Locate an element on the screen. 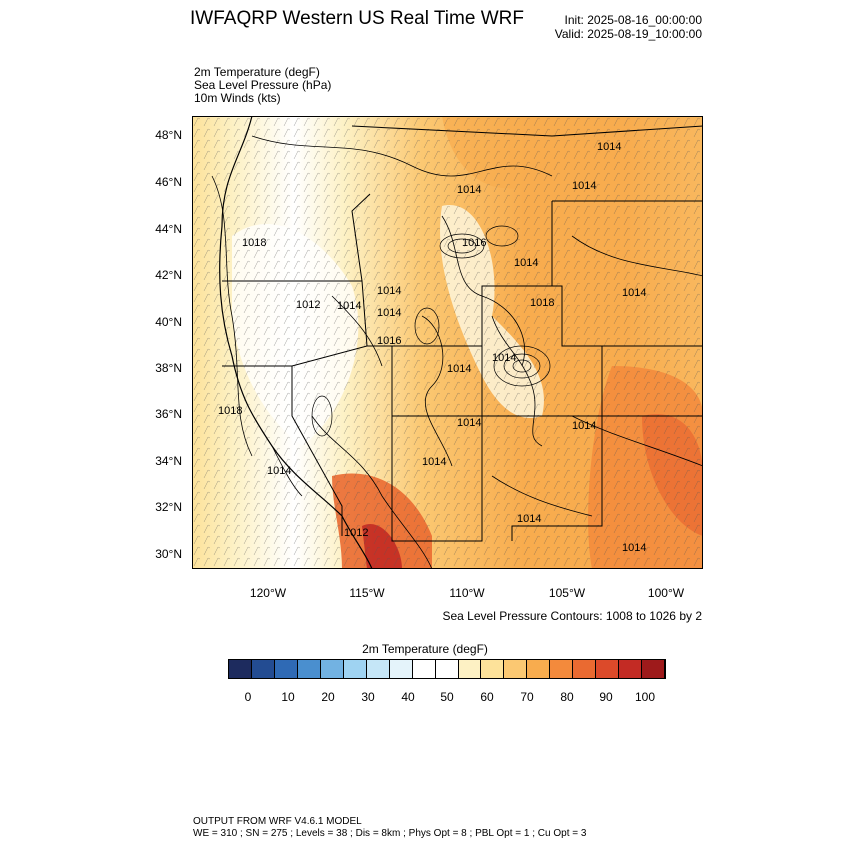 The image size is (850, 850). colorbar-tick: 100 is located at coordinates (645, 697).